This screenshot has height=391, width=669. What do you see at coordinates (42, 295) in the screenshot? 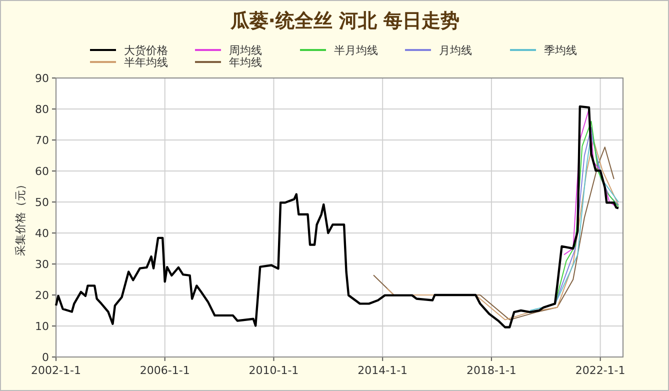
I see `y-tick-label: 20` at bounding box center [42, 295].